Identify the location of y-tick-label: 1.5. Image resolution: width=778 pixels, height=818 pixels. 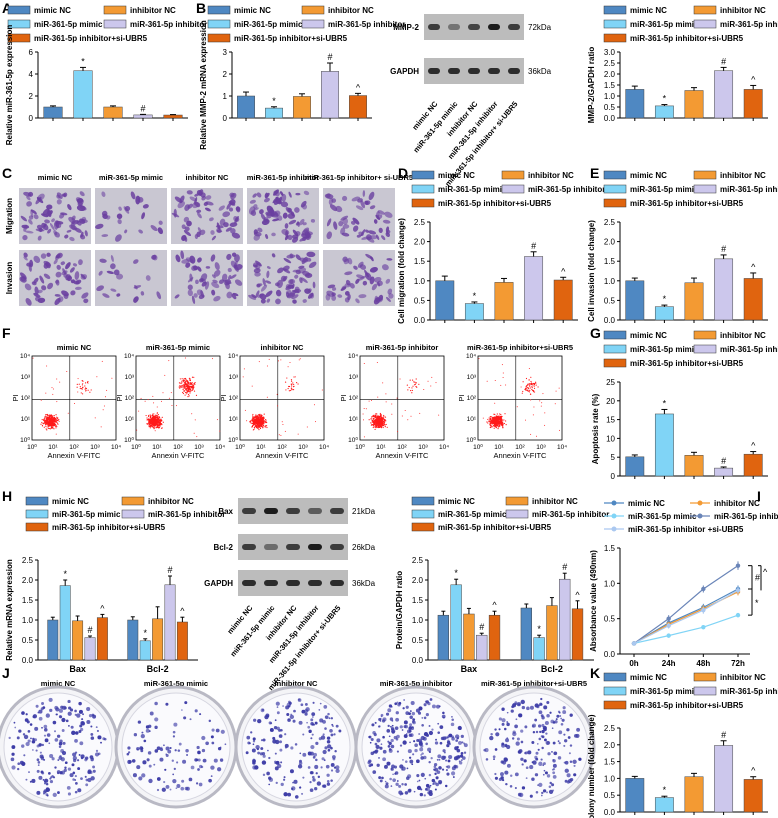
(418, 600).